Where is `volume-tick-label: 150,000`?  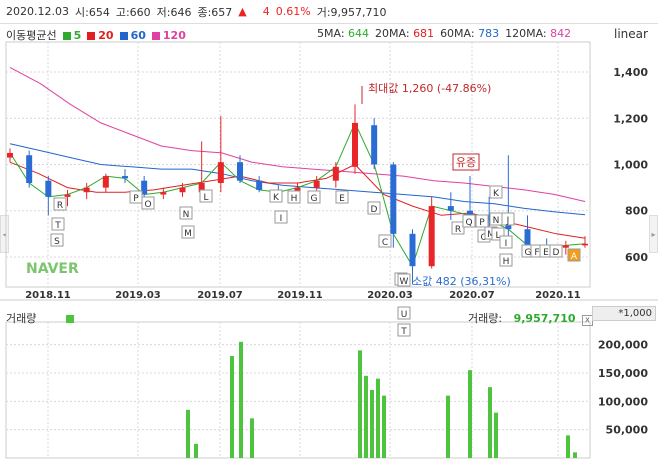 volume-tick-label: 150,000 is located at coordinates (623, 373).